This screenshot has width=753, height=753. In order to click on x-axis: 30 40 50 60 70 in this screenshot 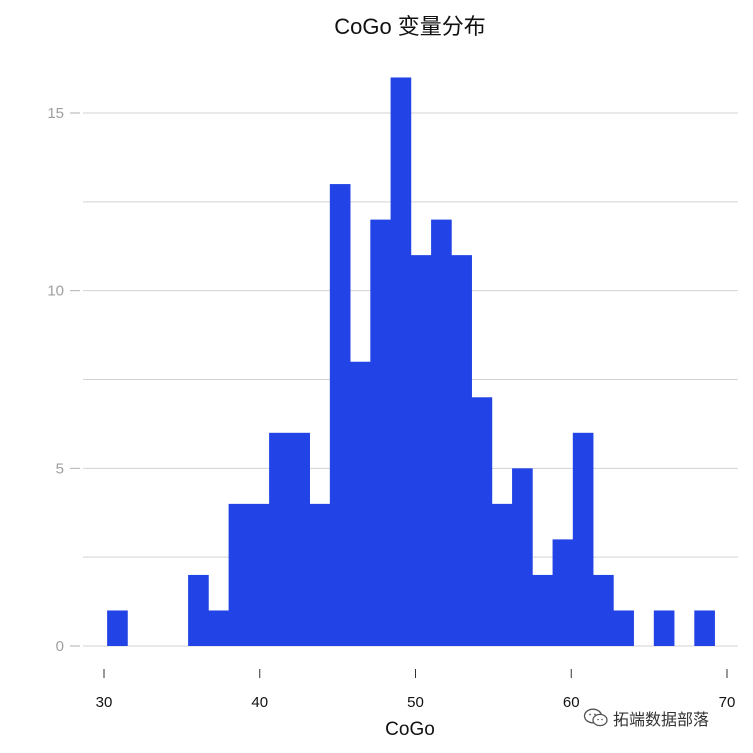, I will do `click(416, 690)`.